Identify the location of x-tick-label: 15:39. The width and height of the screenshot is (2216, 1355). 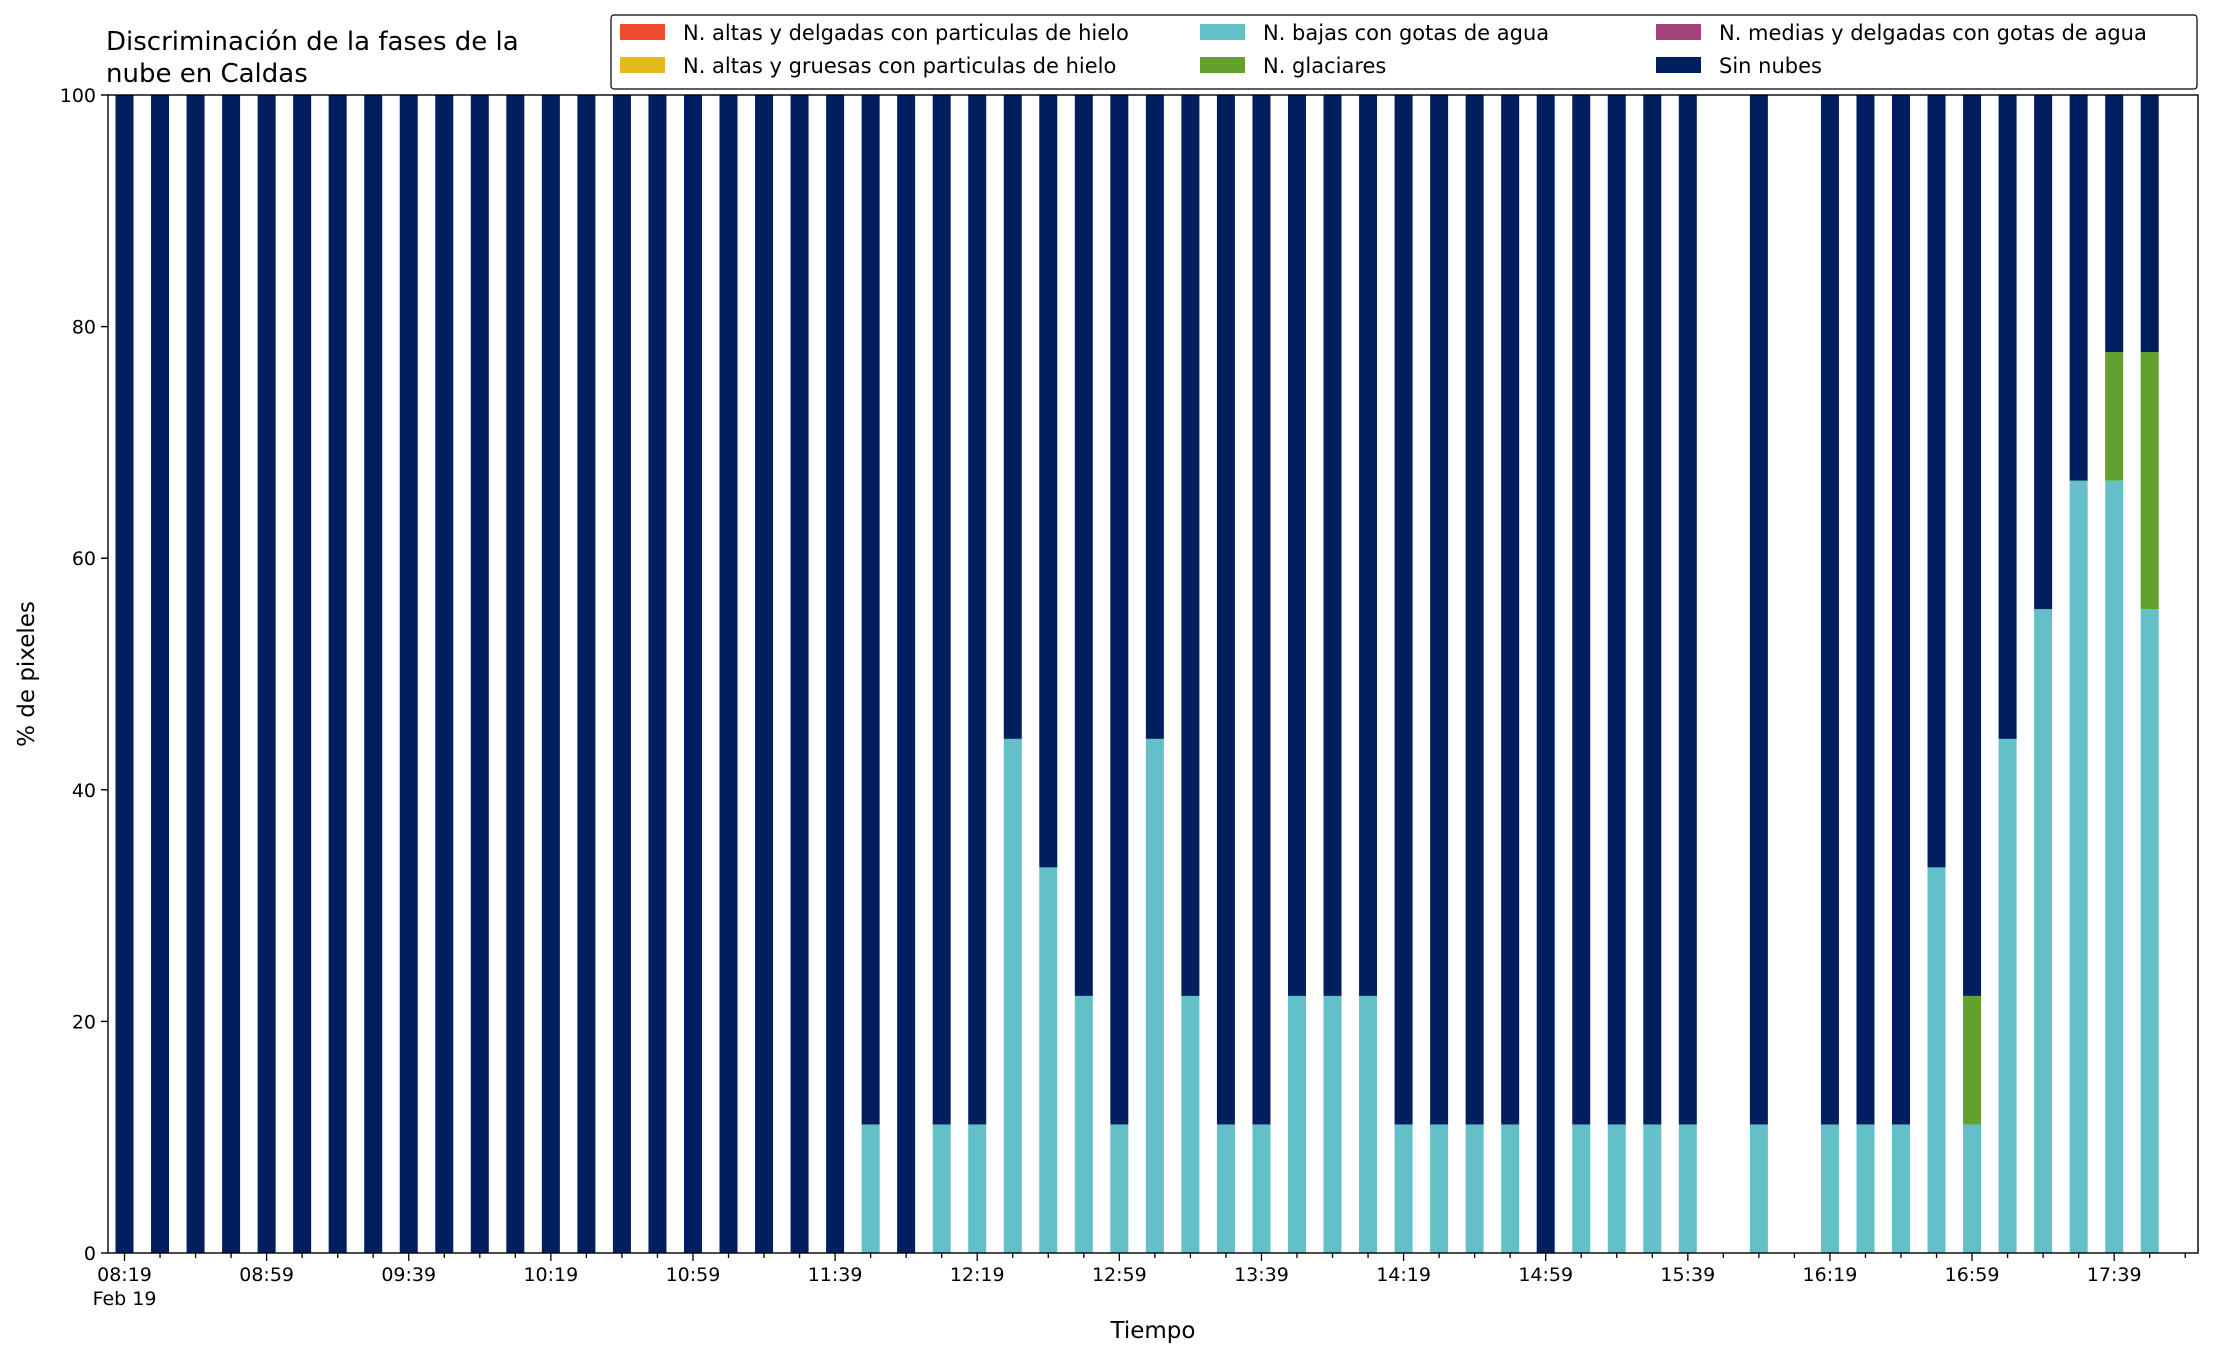
(1687, 1275).